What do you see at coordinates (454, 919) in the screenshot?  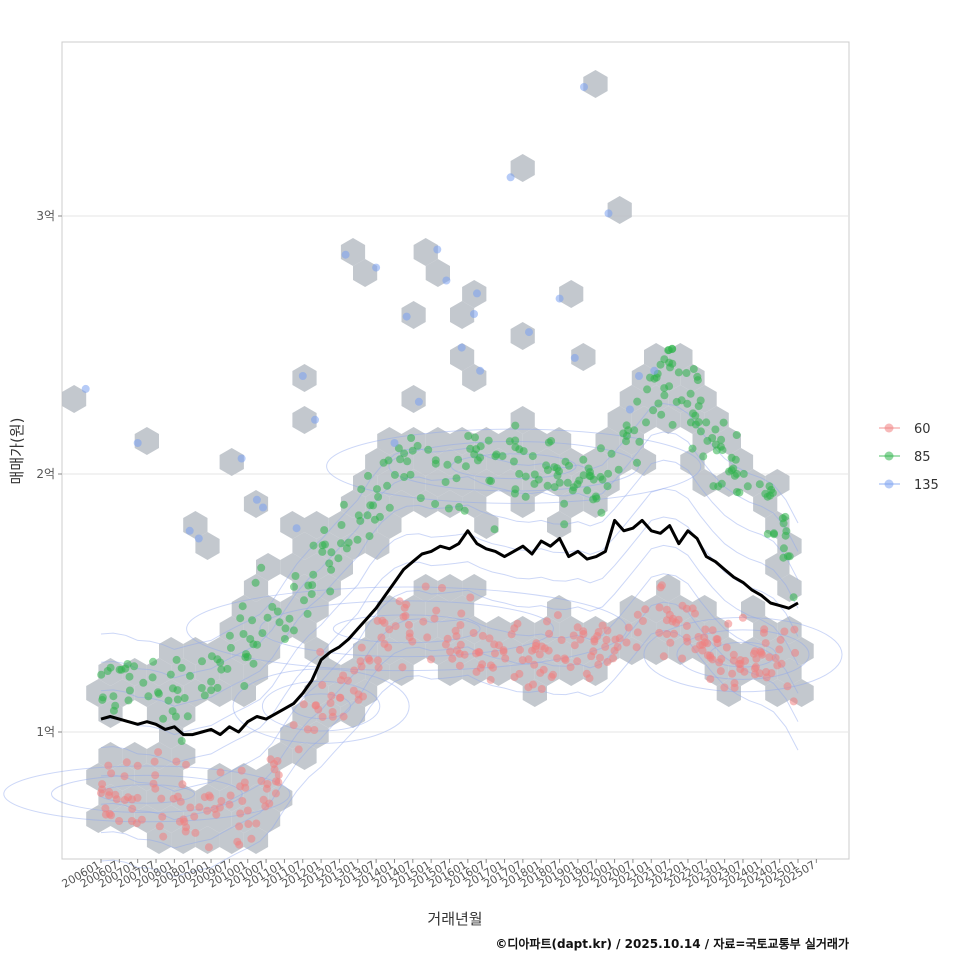 I see `x-axis-title: 거래년월` at bounding box center [454, 919].